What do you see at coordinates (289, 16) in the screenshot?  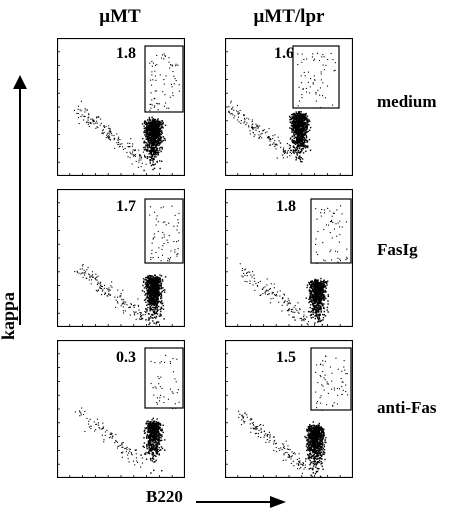 I see `column-title-mumt-lpr: μMT/lpr` at bounding box center [289, 16].